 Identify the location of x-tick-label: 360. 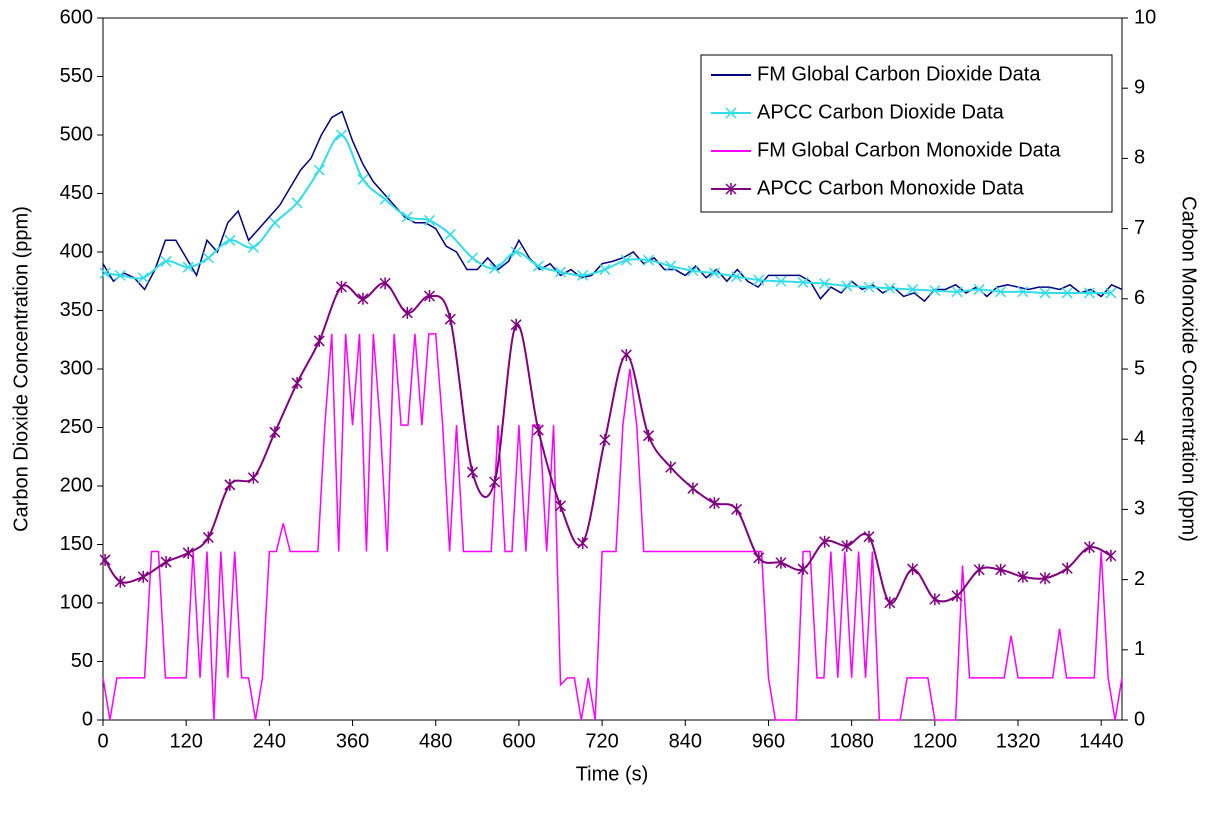
(352, 741).